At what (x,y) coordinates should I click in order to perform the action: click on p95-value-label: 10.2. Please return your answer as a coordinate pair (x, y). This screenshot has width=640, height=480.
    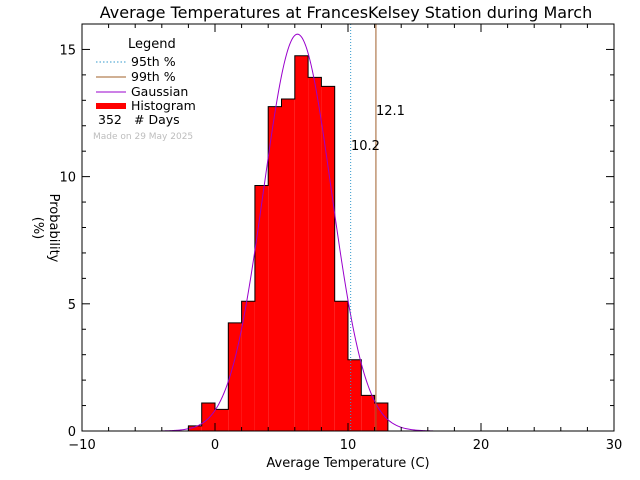
    Looking at the image, I should click on (365, 146).